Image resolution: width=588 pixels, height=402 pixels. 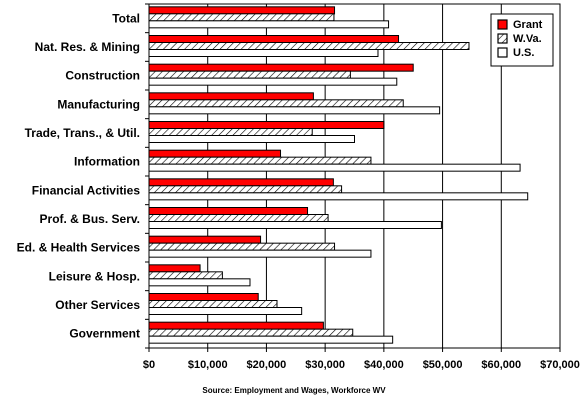 What do you see at coordinates (528, 25) in the screenshot?
I see `legend-label: Grant` at bounding box center [528, 25].